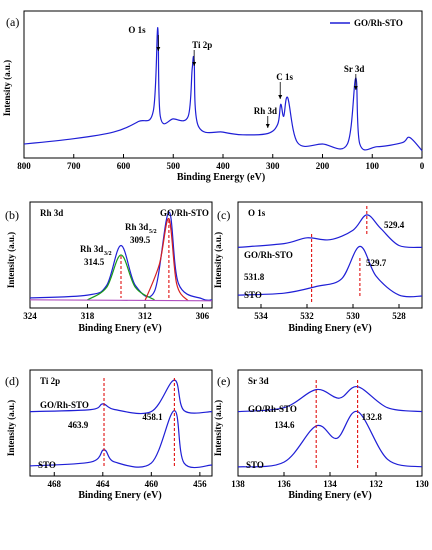  I want to click on x-tick-label: 800, so click(24, 166).